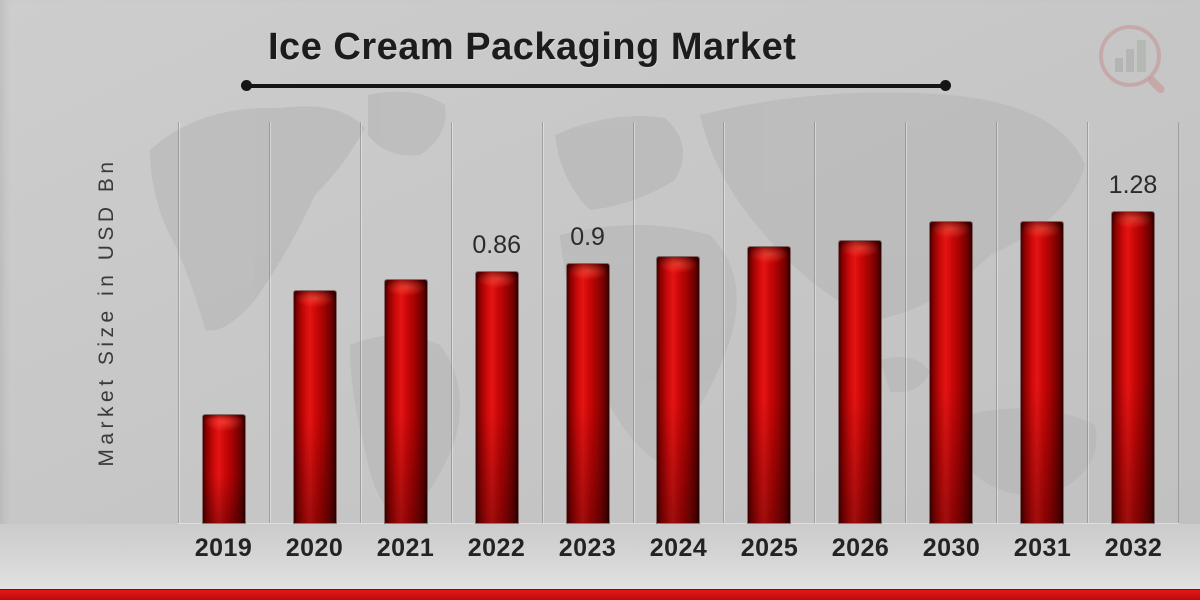  I want to click on x-tick-label-2025: 2025, so click(769, 548).